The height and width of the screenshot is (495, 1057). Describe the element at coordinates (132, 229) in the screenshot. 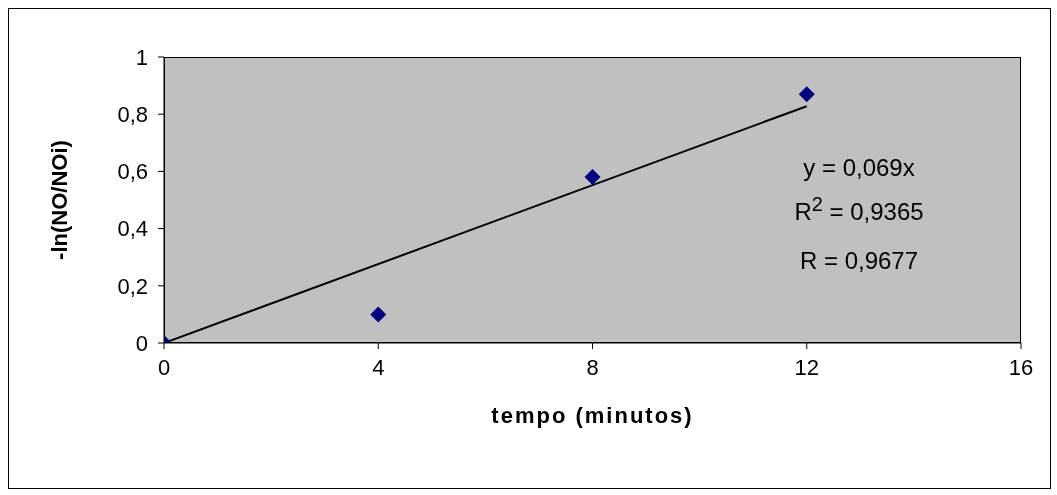

I see `y-tick-label: 0,4` at that location.